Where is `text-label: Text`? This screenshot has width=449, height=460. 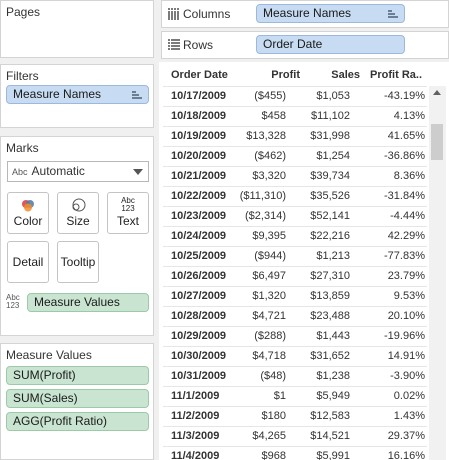 text-label: Text is located at coordinates (127, 221).